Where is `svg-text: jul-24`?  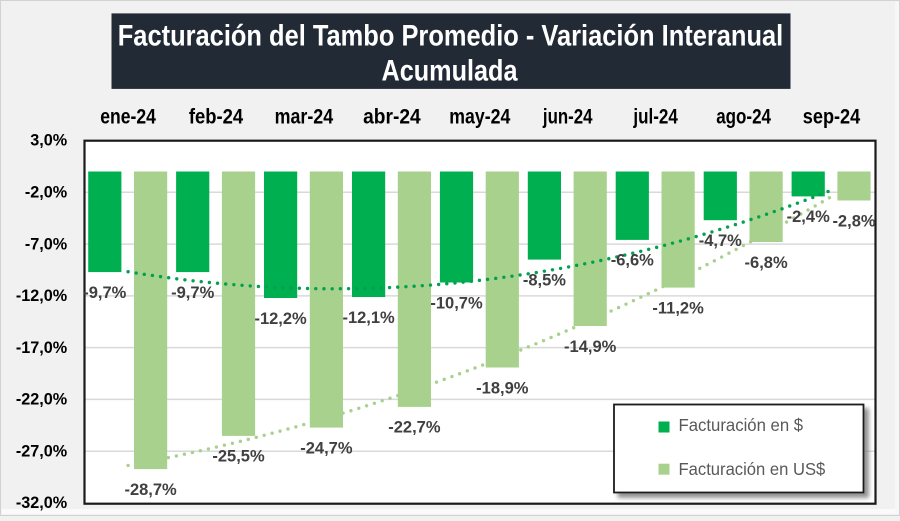 svg-text: jul-24 is located at coordinates (655, 116).